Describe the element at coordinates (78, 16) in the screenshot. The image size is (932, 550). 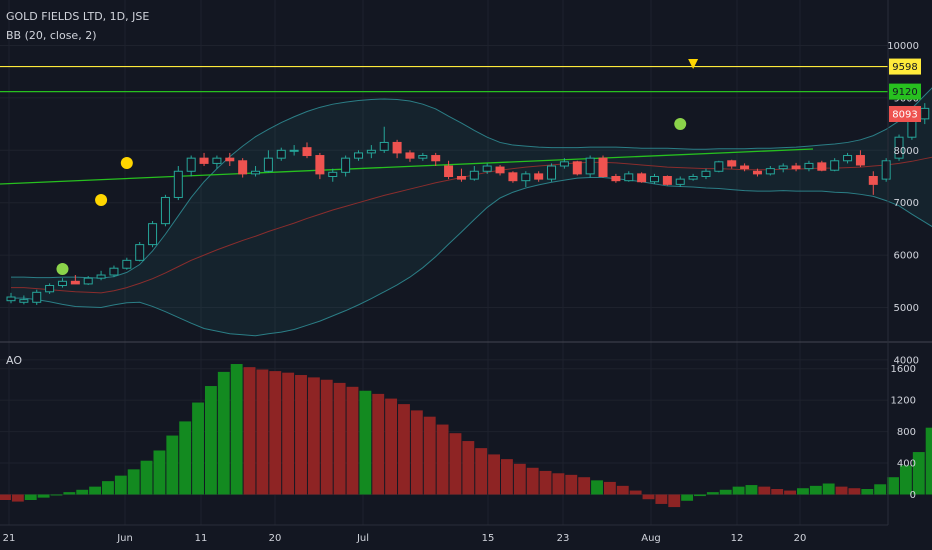
I see `chart-title: GOLD FIELDS LTD, 1D, JSE` at that location.